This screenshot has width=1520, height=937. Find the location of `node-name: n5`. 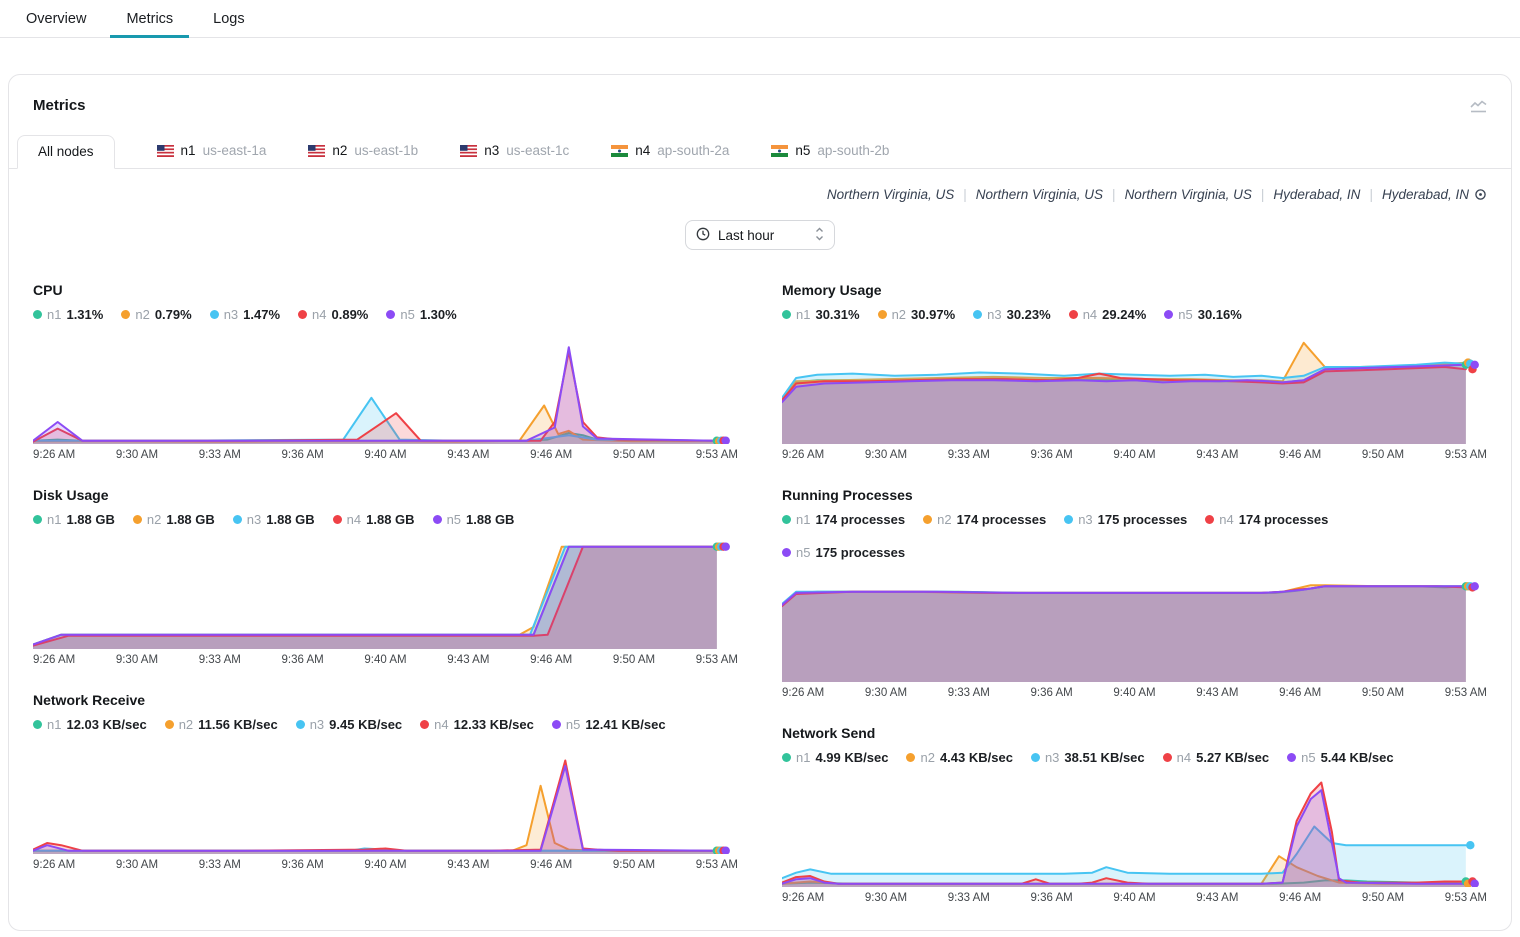

node-name: n5 is located at coordinates (803, 150).